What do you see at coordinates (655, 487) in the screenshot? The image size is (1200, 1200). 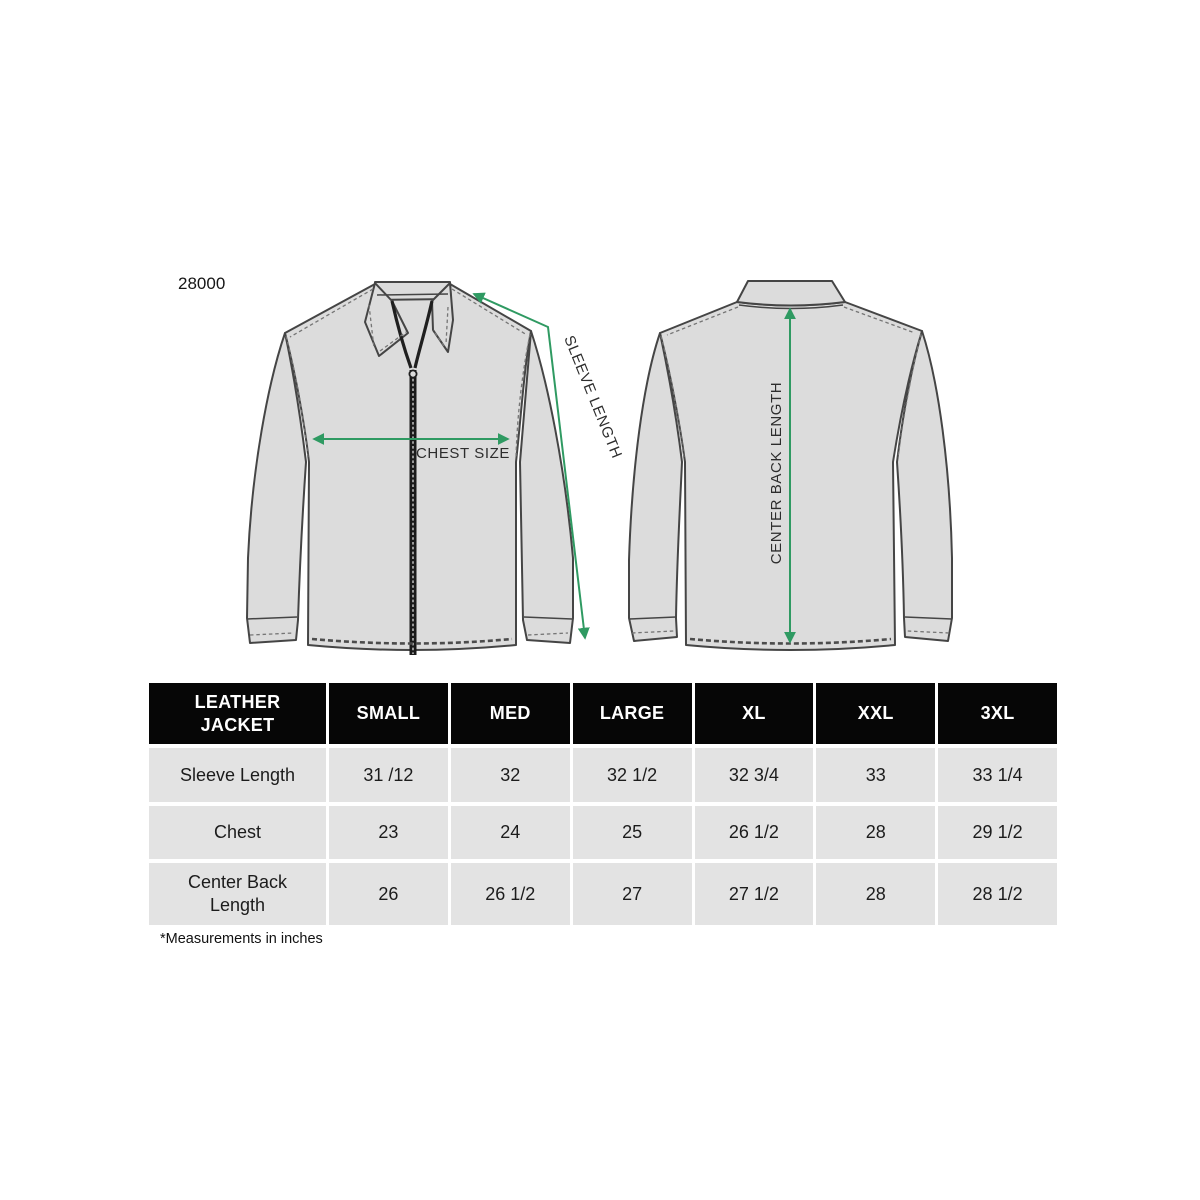 I see `back-left-sleeve` at bounding box center [655, 487].